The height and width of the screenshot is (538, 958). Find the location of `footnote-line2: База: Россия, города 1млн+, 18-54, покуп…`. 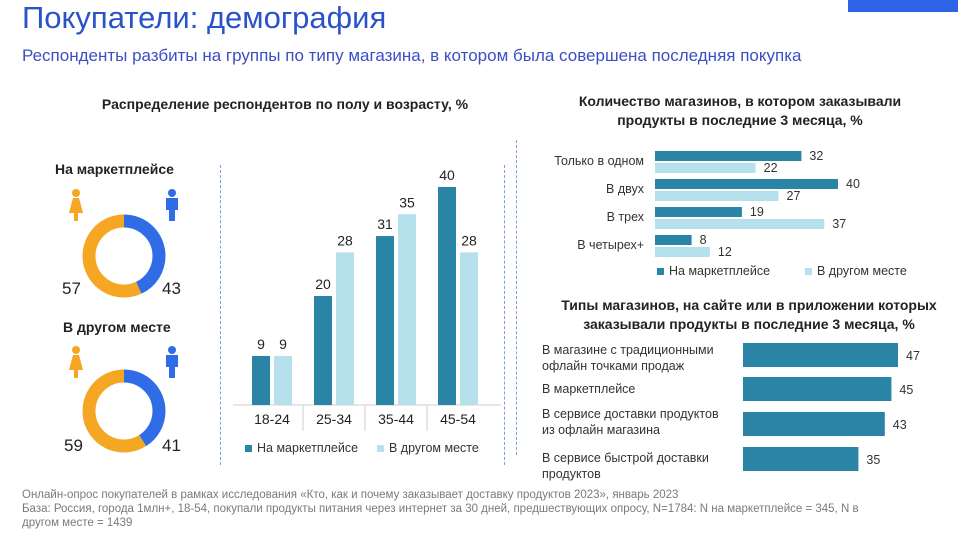

footnote-line2: База: Россия, города 1млн+, 18-54, покуп… is located at coordinates (440, 509).